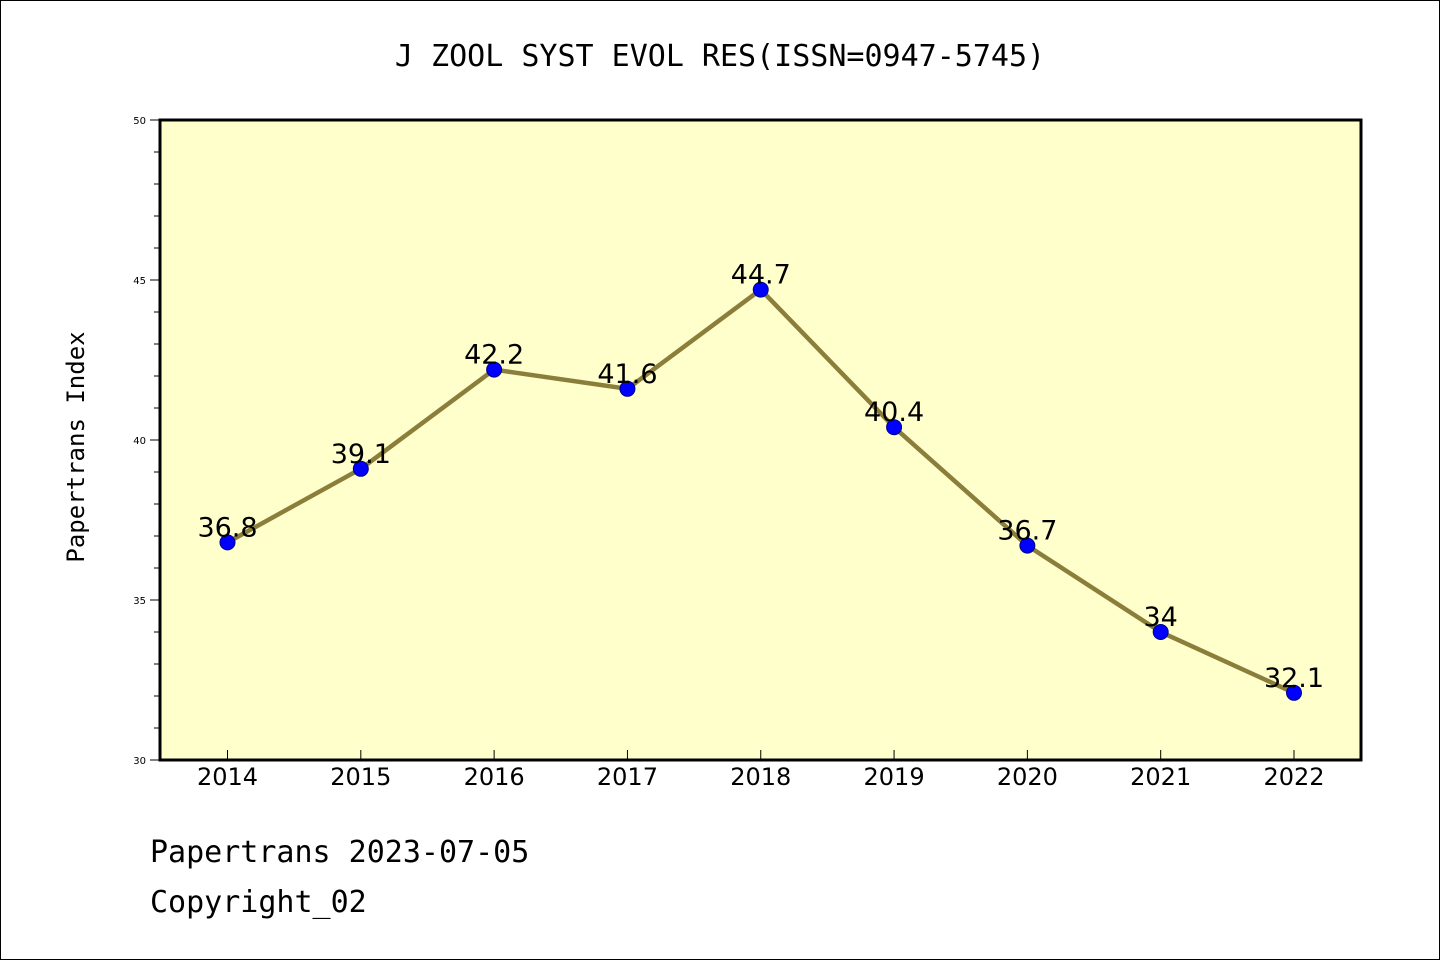 The width and height of the screenshot is (1440, 960). Describe the element at coordinates (139, 761) in the screenshot. I see `y-tick-label: 30` at that location.